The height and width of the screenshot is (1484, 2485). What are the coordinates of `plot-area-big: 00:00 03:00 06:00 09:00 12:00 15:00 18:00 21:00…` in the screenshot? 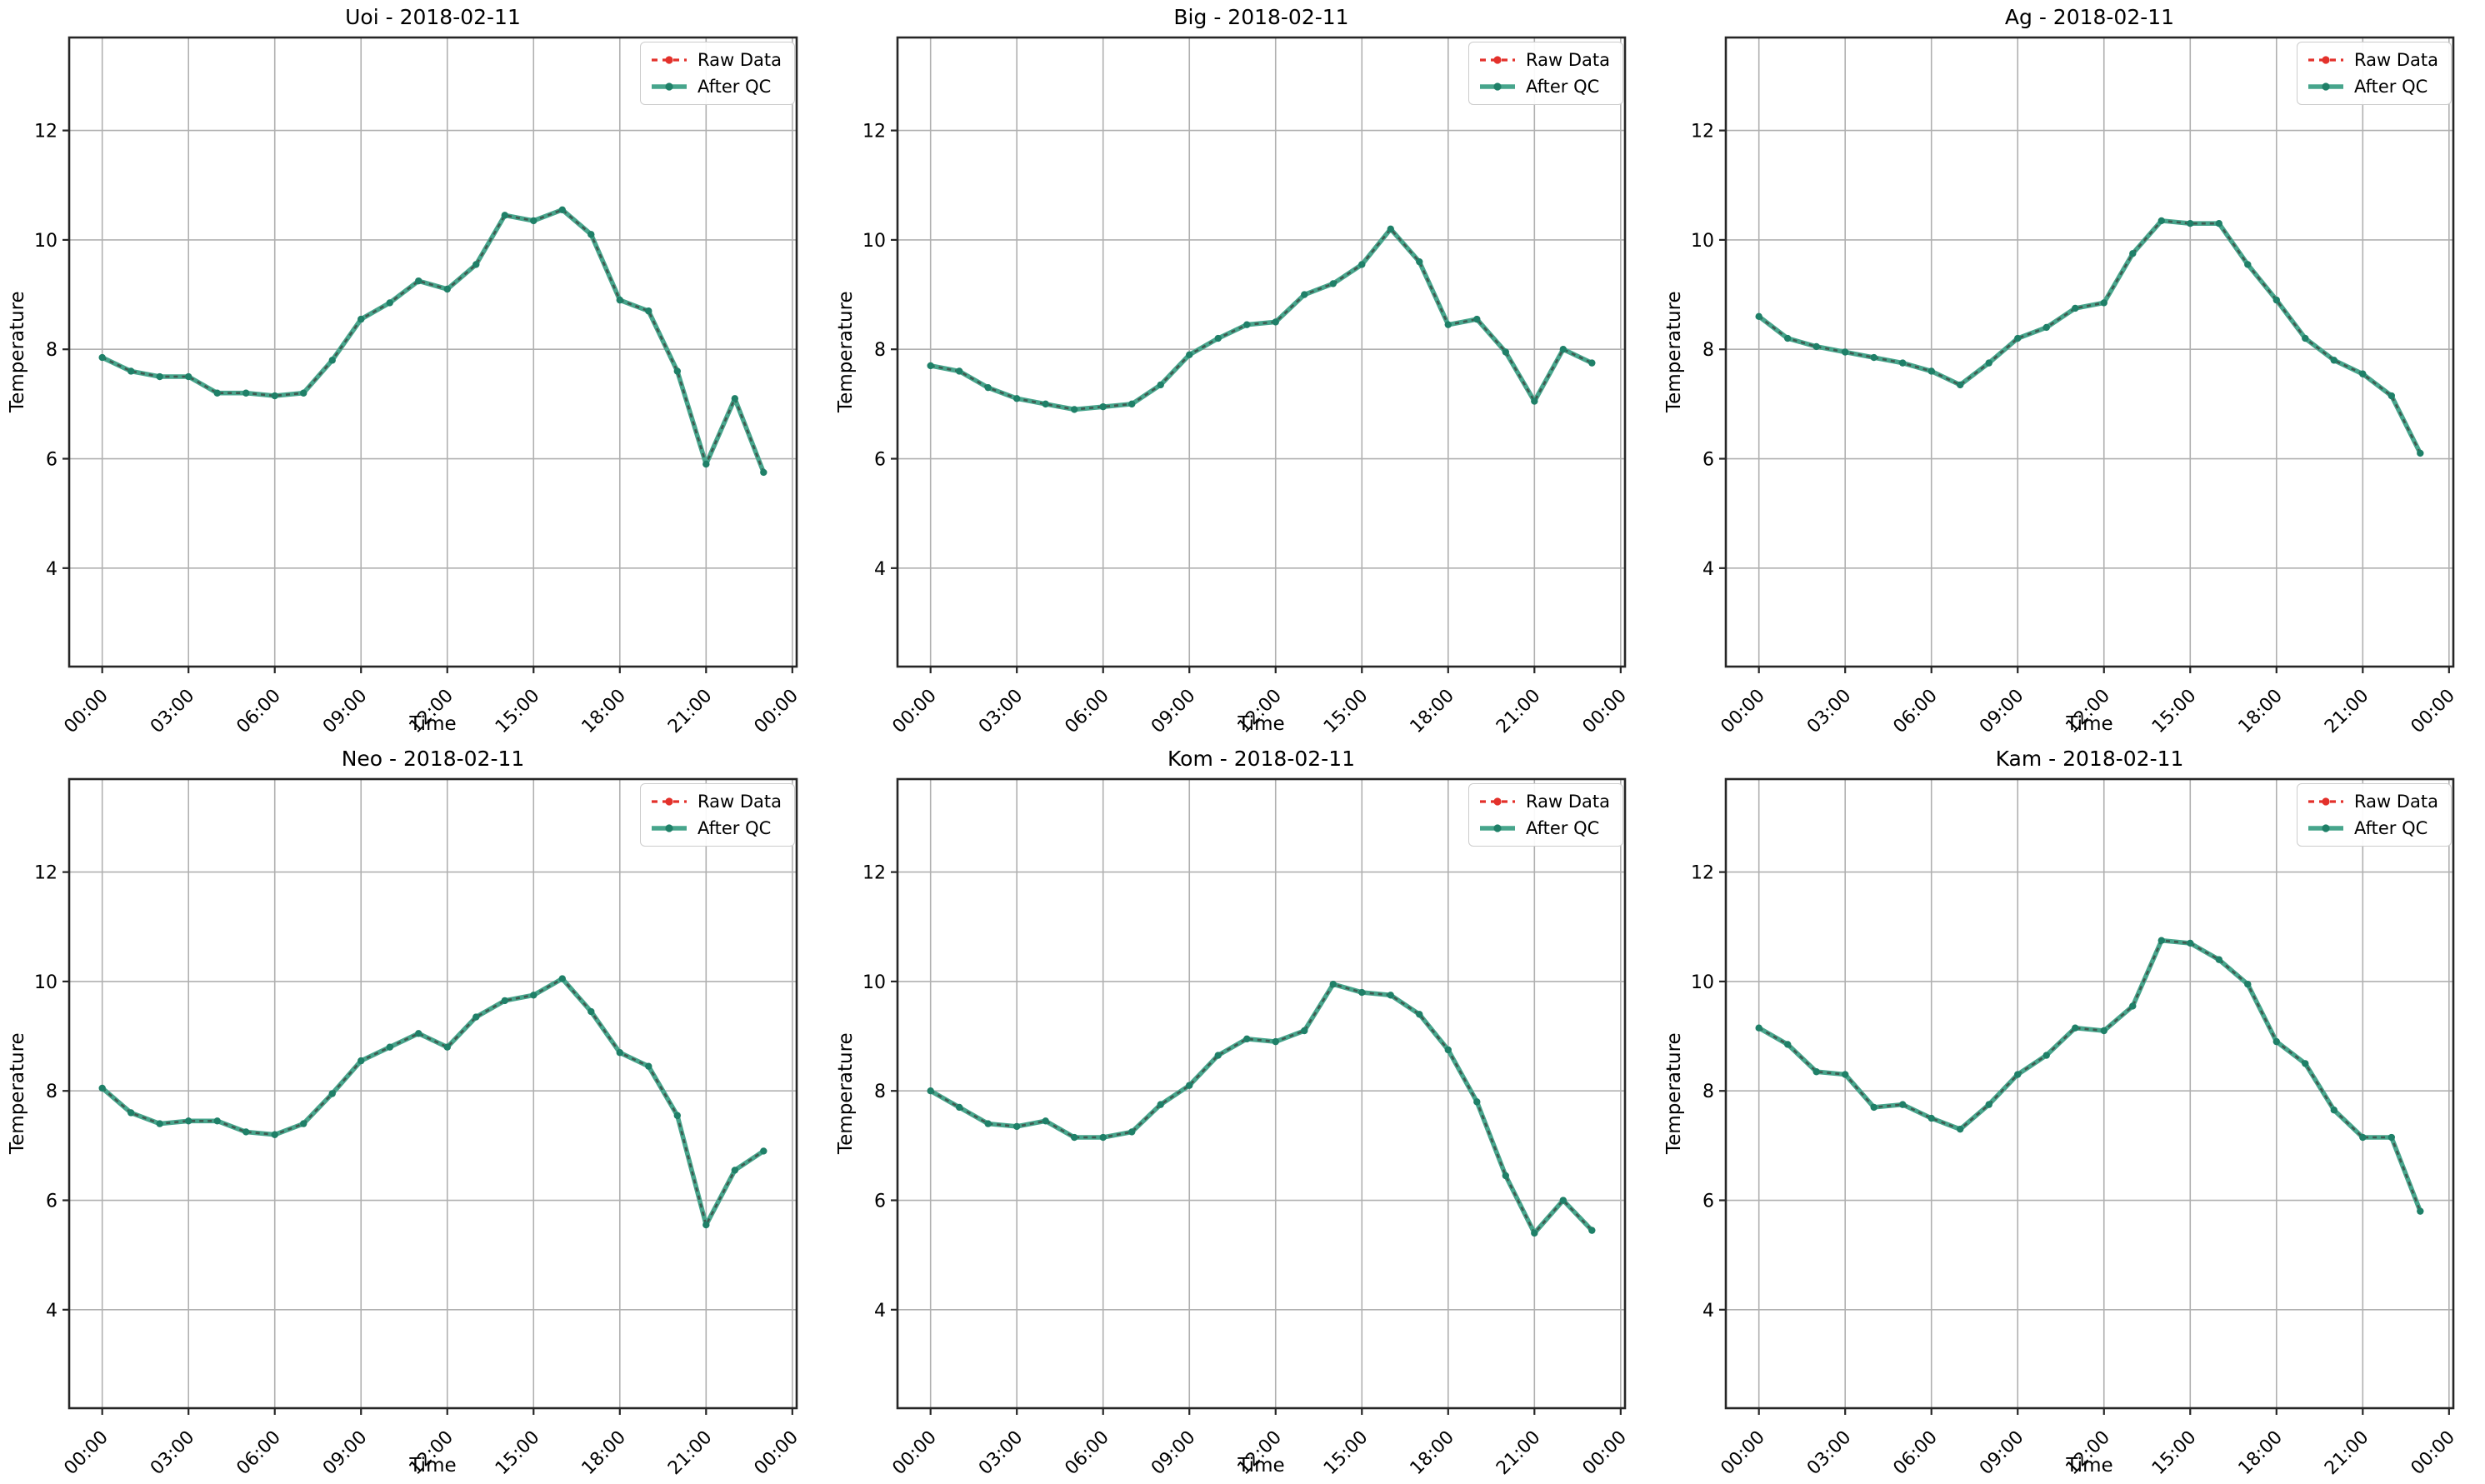 It's located at (1246, 386).